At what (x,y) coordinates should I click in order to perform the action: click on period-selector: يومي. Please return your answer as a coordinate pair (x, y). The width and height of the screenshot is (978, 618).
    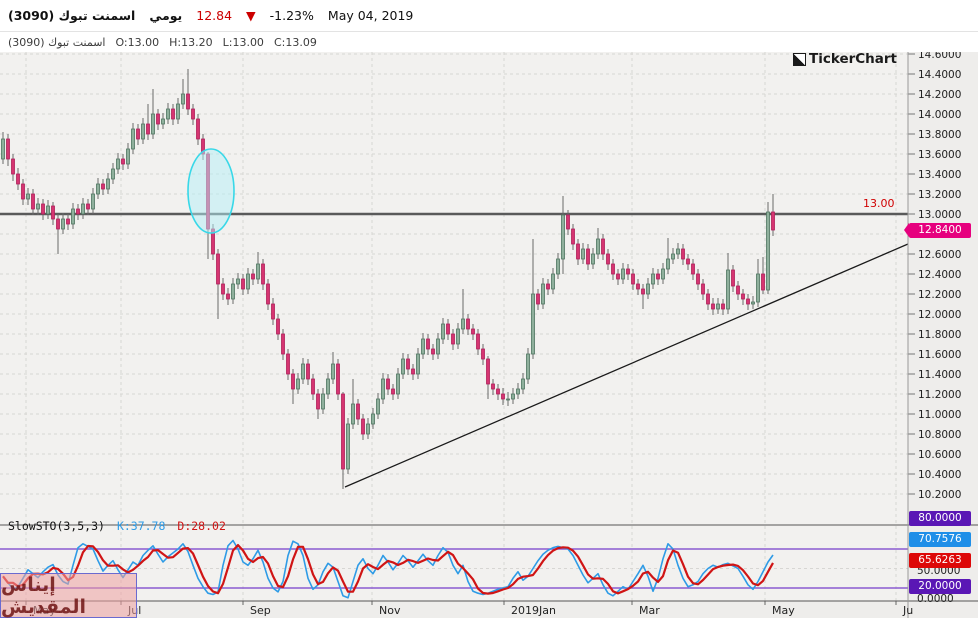
    Looking at the image, I should click on (166, 15).